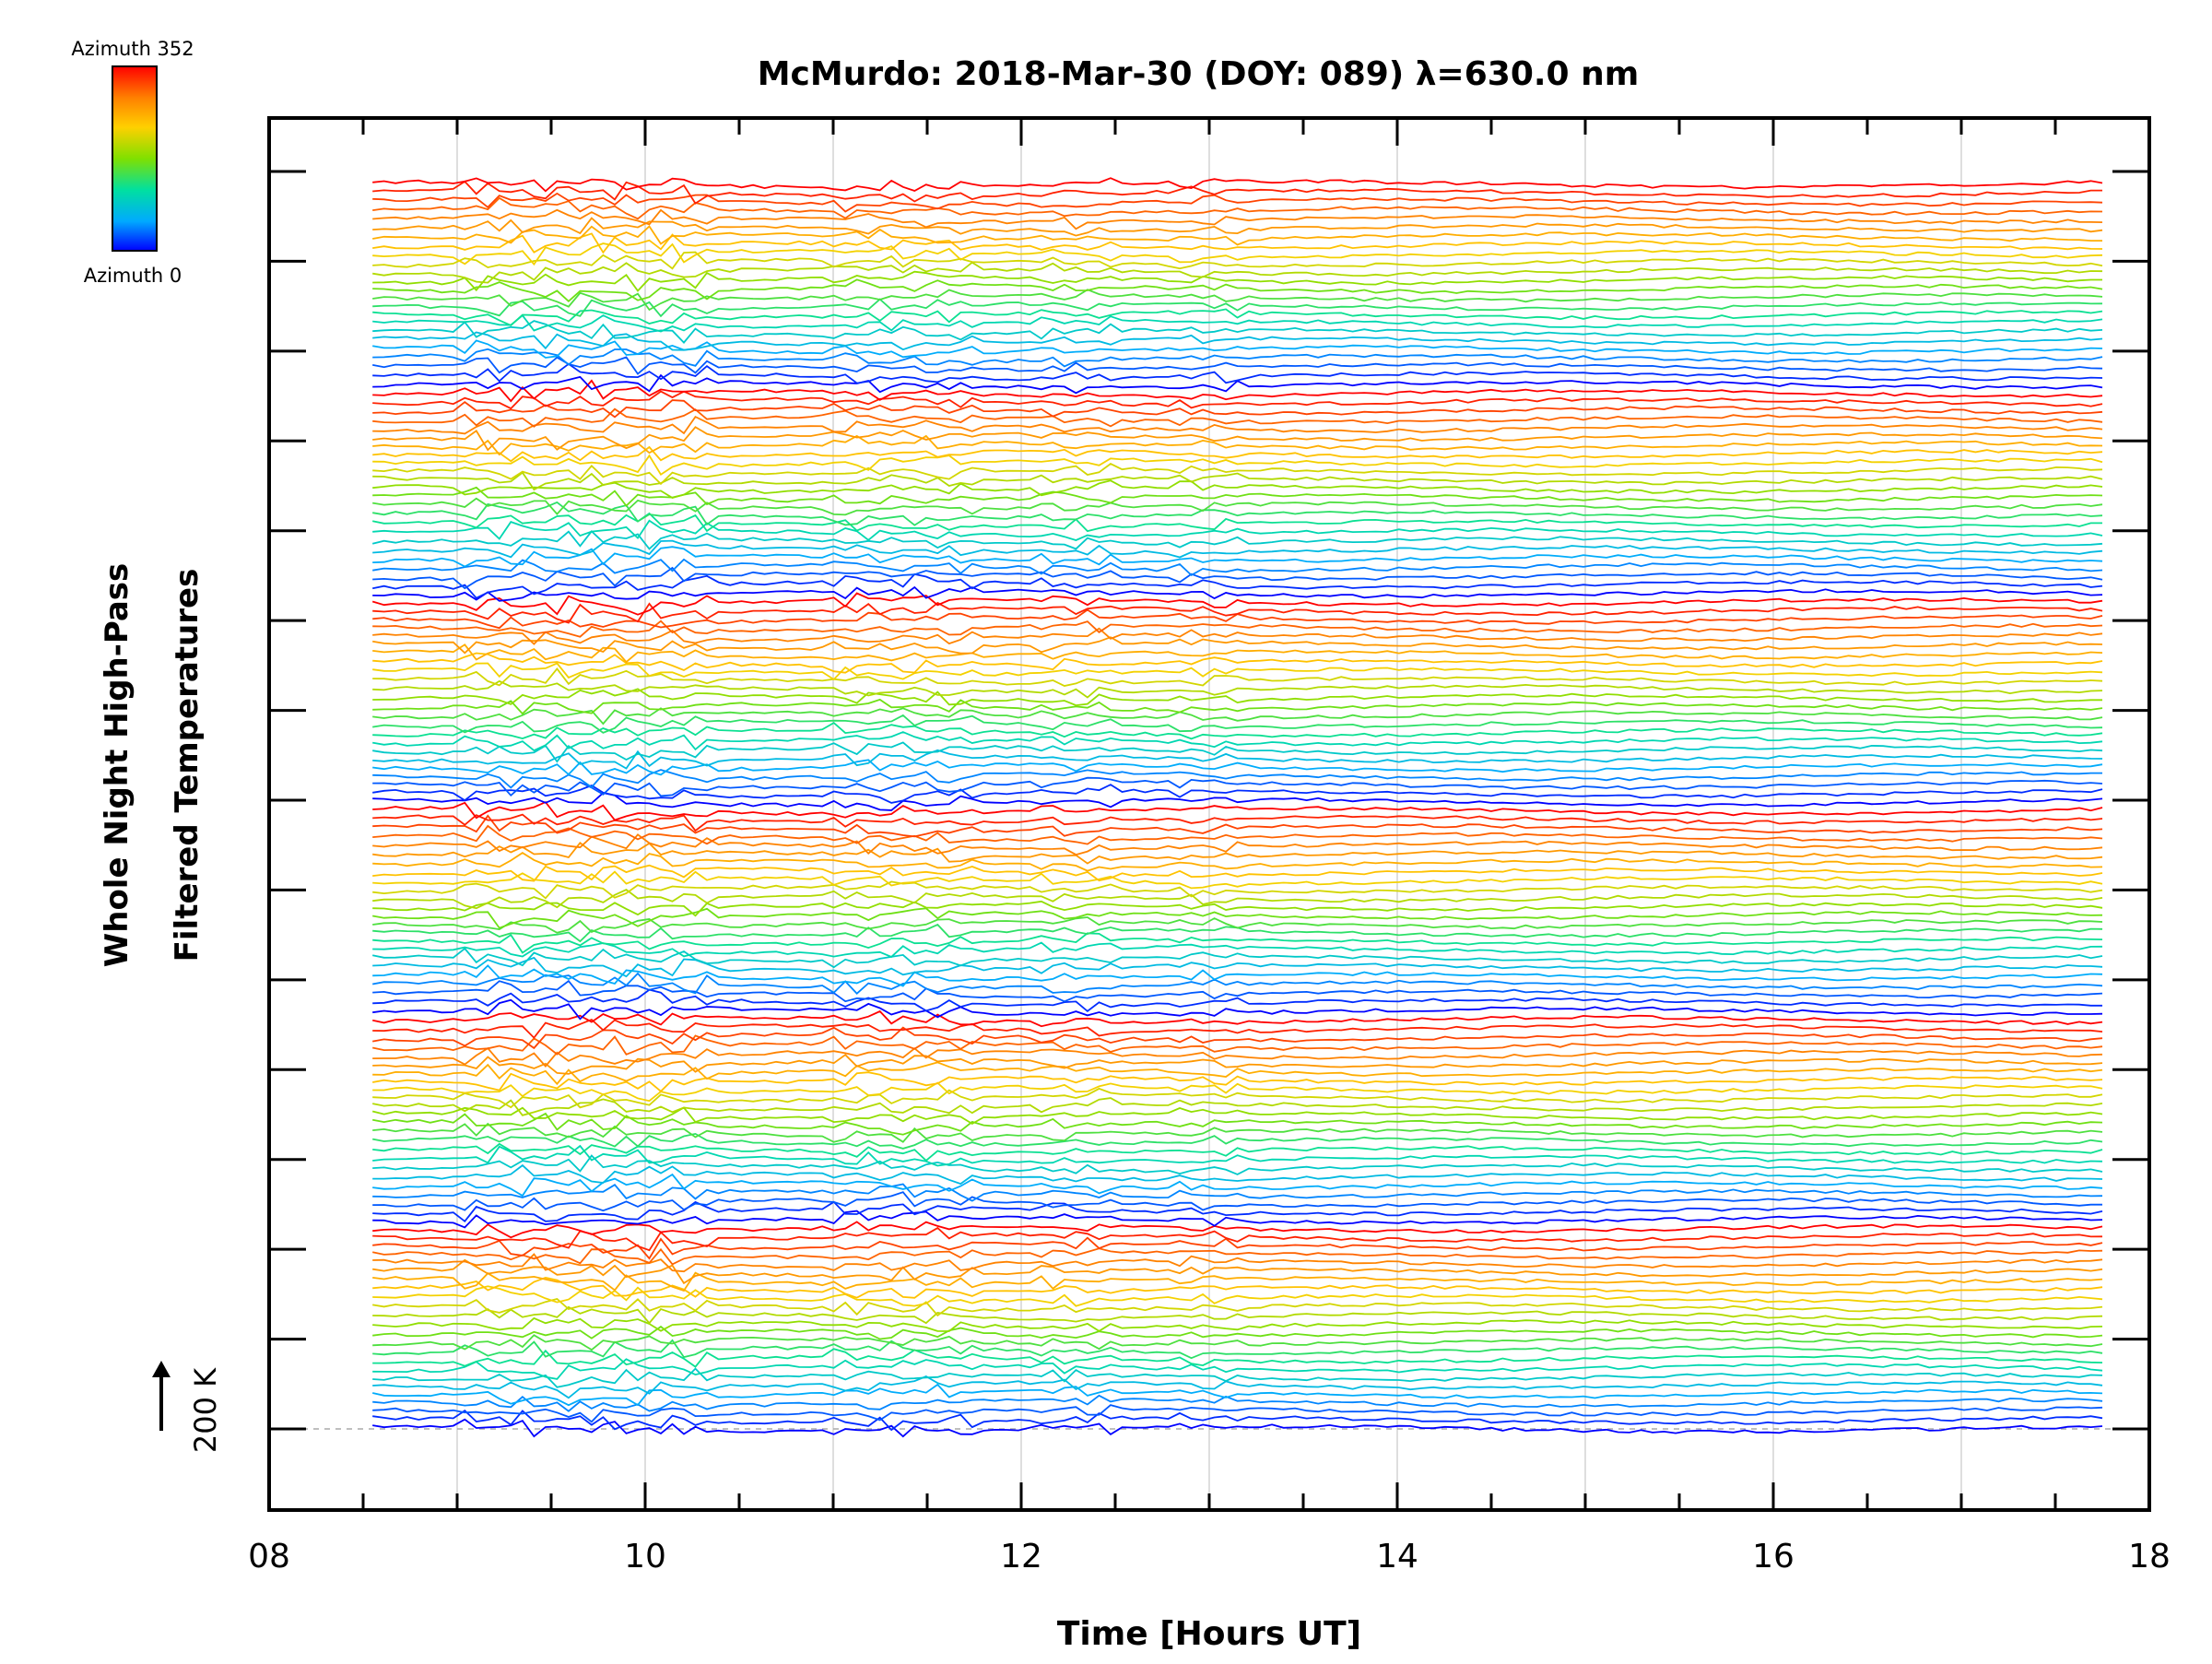  Describe the element at coordinates (1773, 1556) in the screenshot. I see `x-tick-label: 16` at that location.